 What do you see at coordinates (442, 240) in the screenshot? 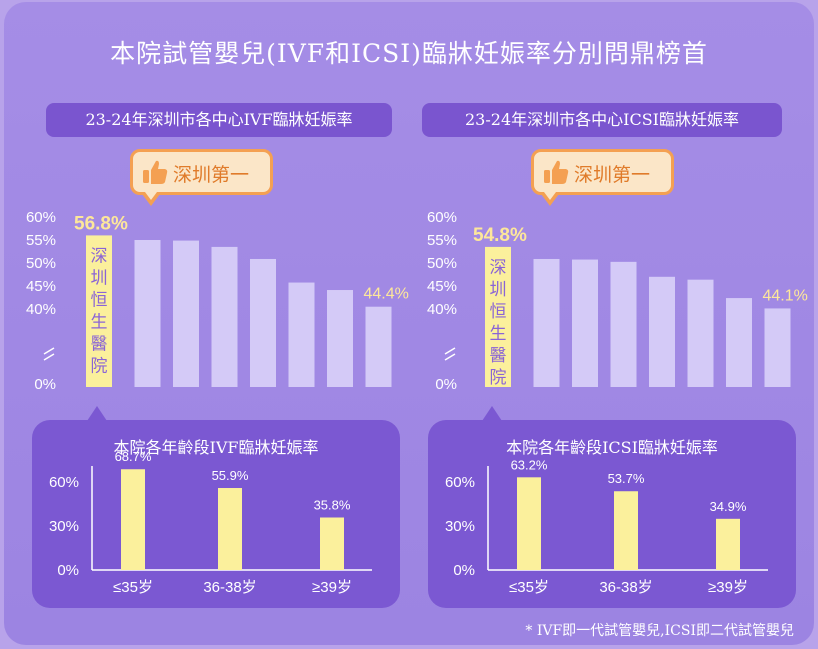
I see `icsi-y-tick: 55%` at bounding box center [442, 240].